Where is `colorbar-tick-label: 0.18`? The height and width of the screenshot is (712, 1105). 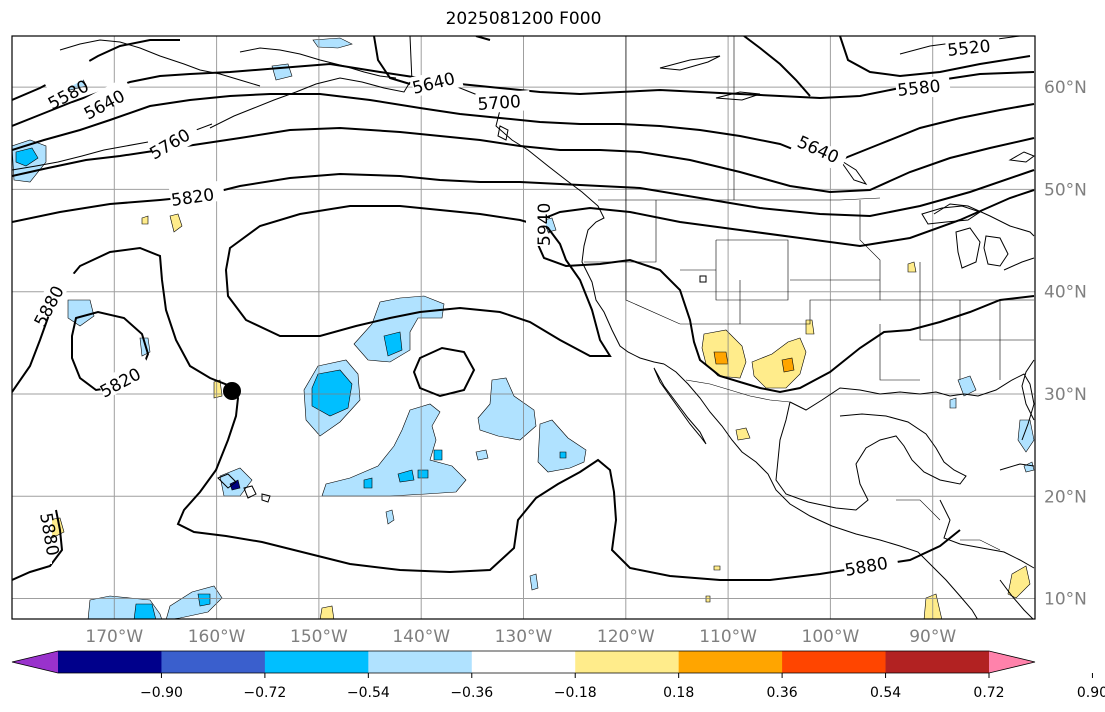
colorbar-tick-label: 0.18 is located at coordinates (678, 693).